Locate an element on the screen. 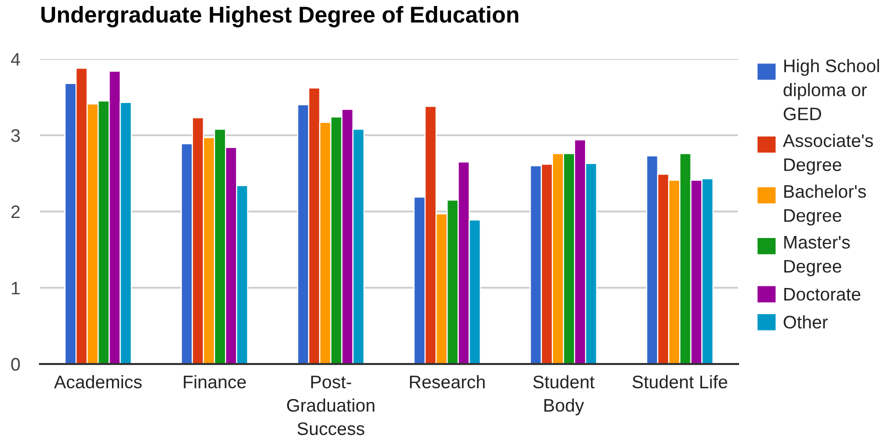 The image size is (887, 446). x-tick-label: Student Life is located at coordinates (680, 381).